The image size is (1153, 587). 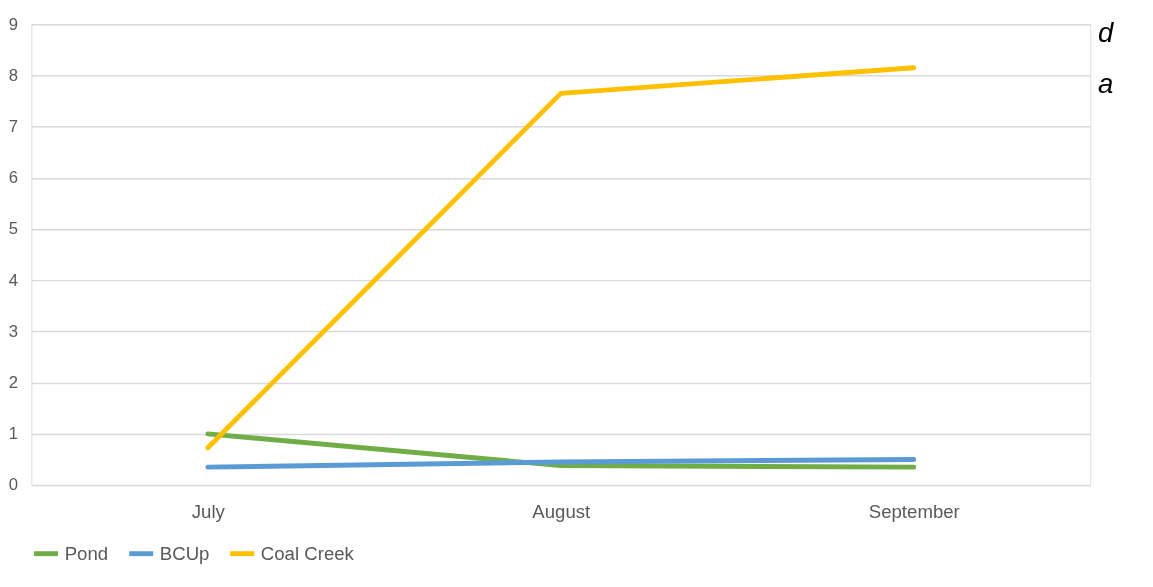 What do you see at coordinates (13, 75) in the screenshot?
I see `y-tick-label: 8` at bounding box center [13, 75].